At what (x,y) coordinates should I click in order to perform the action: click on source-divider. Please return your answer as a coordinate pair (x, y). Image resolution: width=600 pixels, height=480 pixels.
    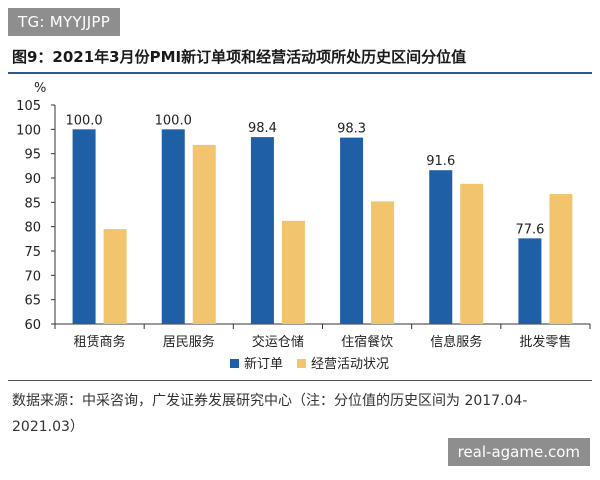
    Looking at the image, I should click on (300, 380).